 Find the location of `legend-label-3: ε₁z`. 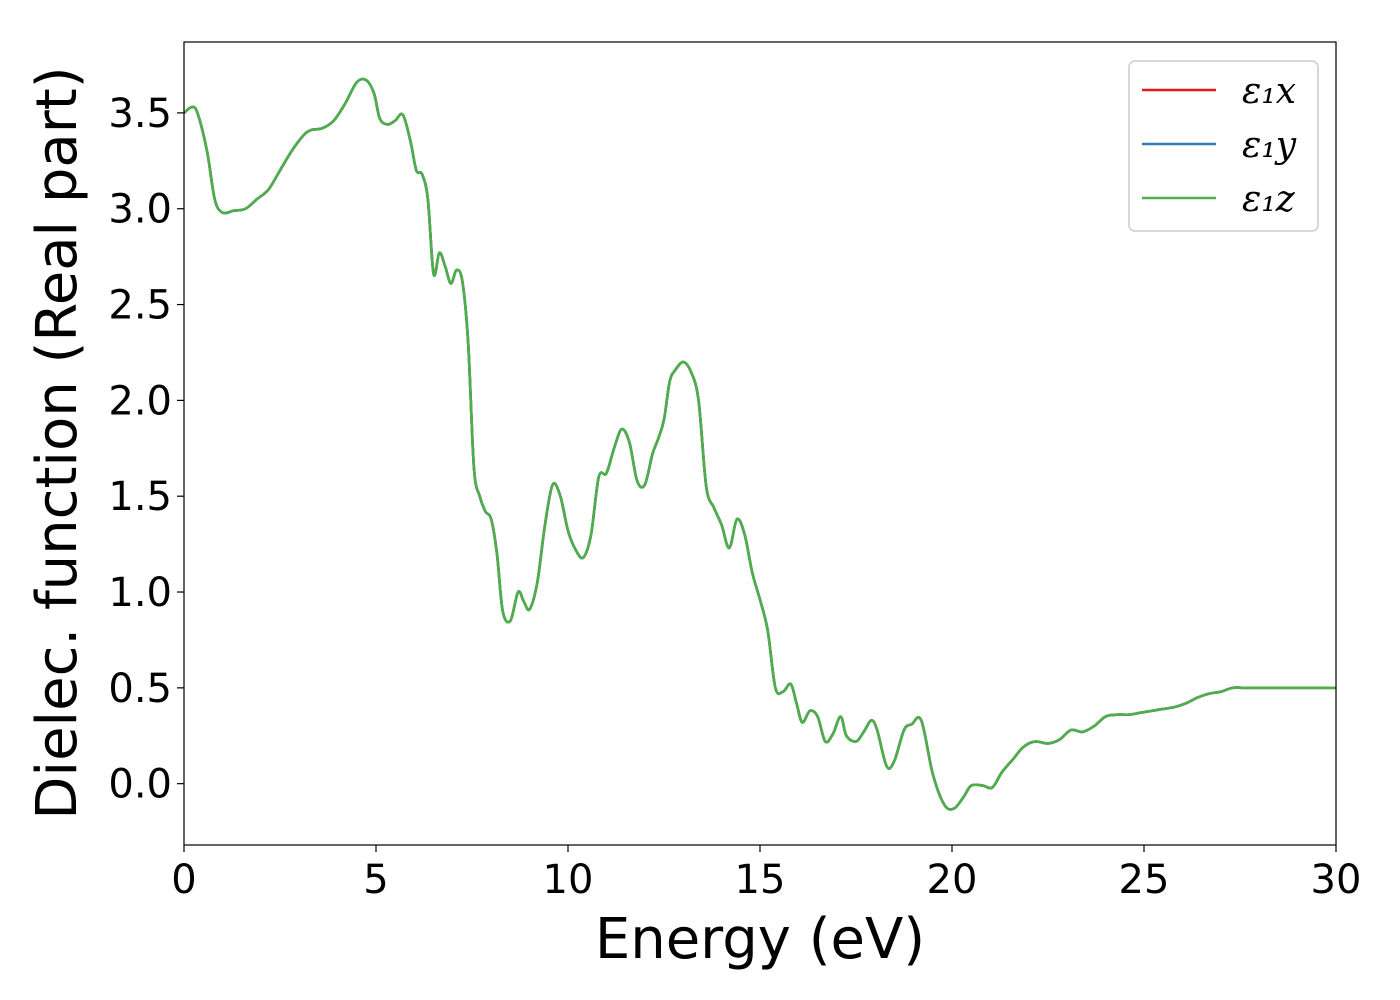

legend-label-3: ε₁z is located at coordinates (1269, 199).